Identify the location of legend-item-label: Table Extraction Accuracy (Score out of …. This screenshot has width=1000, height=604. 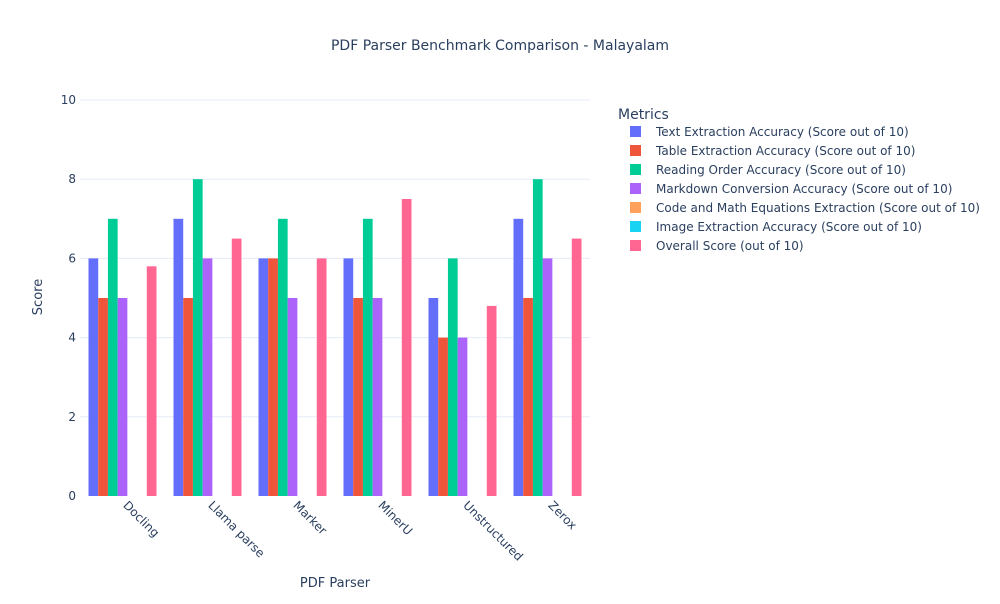
(785, 151).